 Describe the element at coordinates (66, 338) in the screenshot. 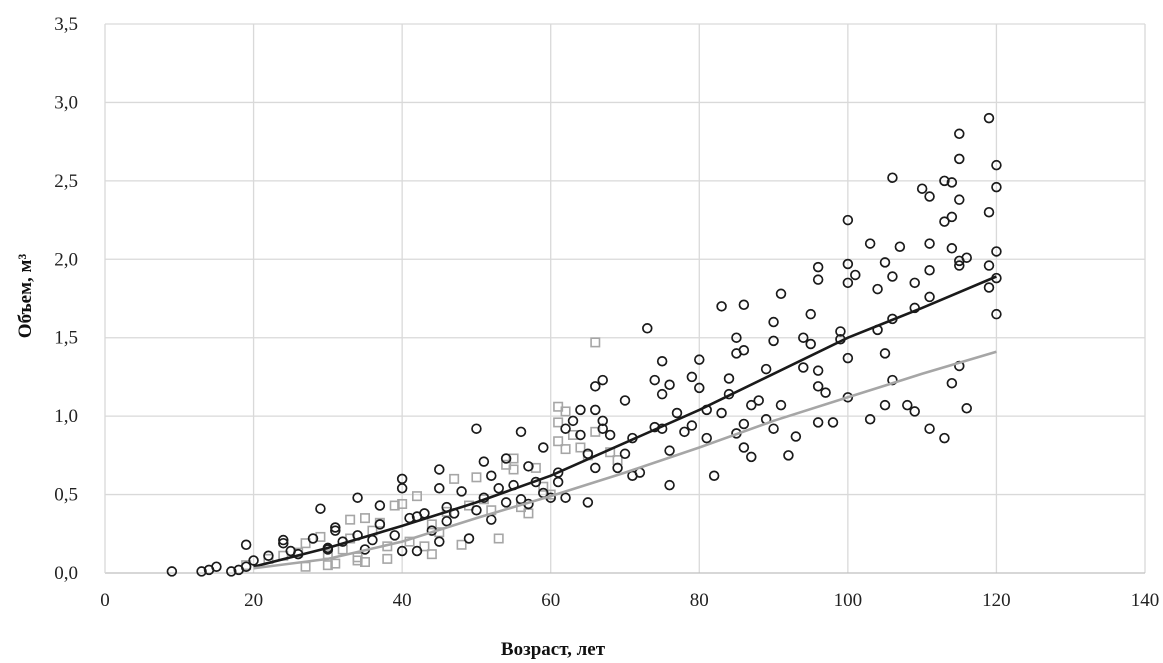

I see `y-tick-label: 1,5` at that location.